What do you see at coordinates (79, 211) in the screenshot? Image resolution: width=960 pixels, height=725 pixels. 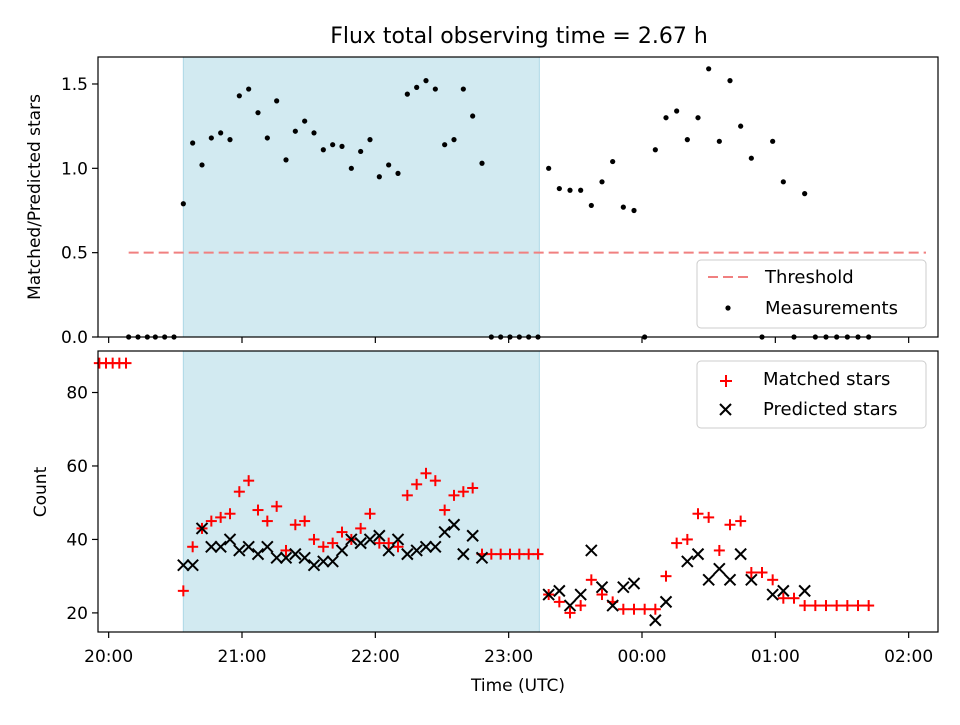 I see `ratio-y-ticks: 0.0 0.5 1.0 1.5` at bounding box center [79, 211].